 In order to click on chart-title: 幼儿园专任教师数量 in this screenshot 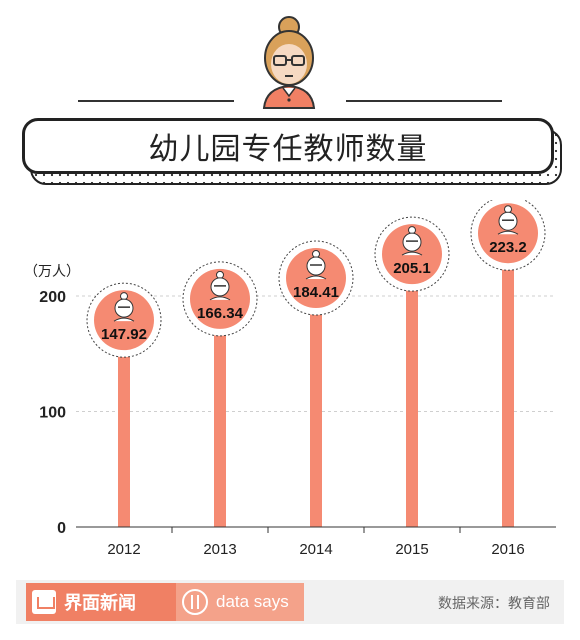, I will do `click(288, 149)`.